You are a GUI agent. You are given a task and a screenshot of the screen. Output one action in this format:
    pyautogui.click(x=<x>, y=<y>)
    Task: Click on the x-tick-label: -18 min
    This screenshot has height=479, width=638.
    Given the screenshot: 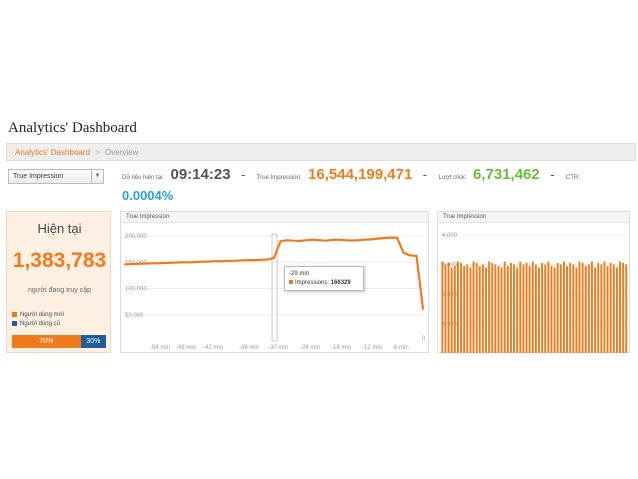 What is the action you would take?
    pyautogui.click(x=341, y=348)
    